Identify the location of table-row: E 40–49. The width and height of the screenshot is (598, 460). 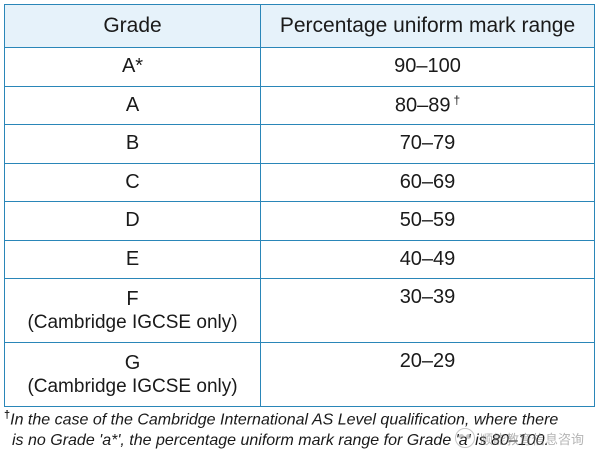
(299, 259).